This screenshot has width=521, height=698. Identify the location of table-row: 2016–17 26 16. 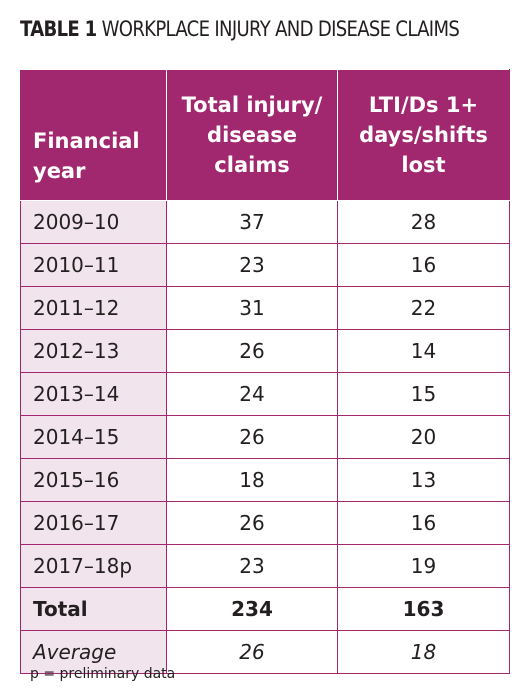
(265, 523).